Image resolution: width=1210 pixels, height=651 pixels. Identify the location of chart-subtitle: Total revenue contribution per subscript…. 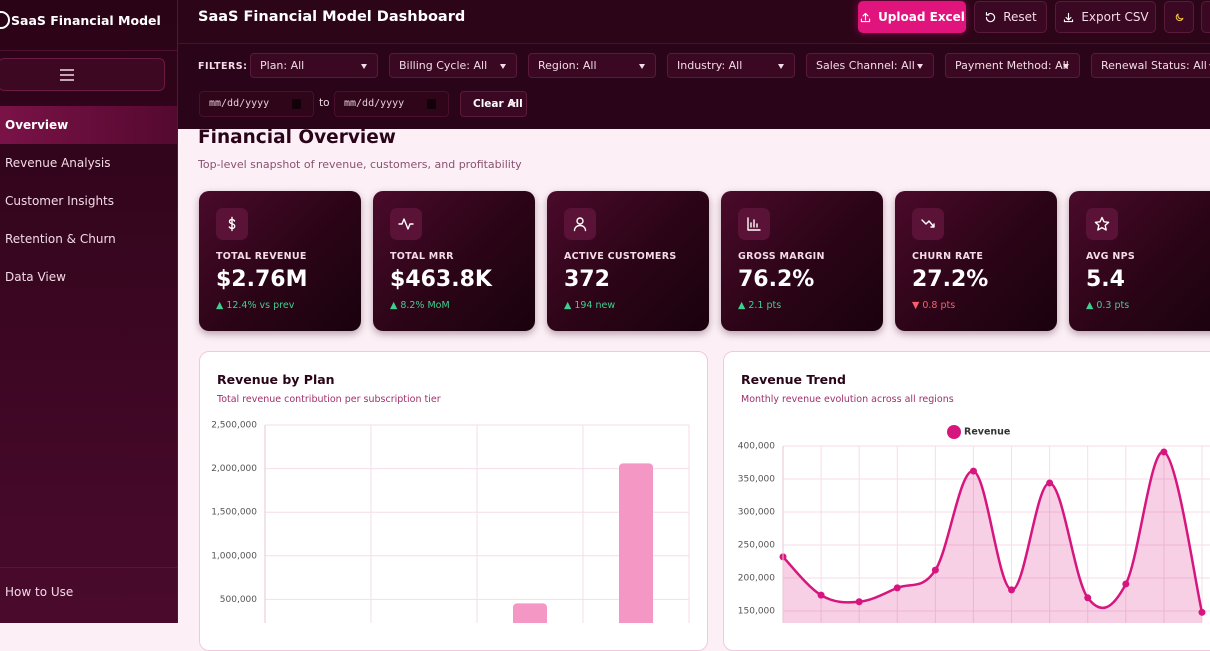
(329, 399).